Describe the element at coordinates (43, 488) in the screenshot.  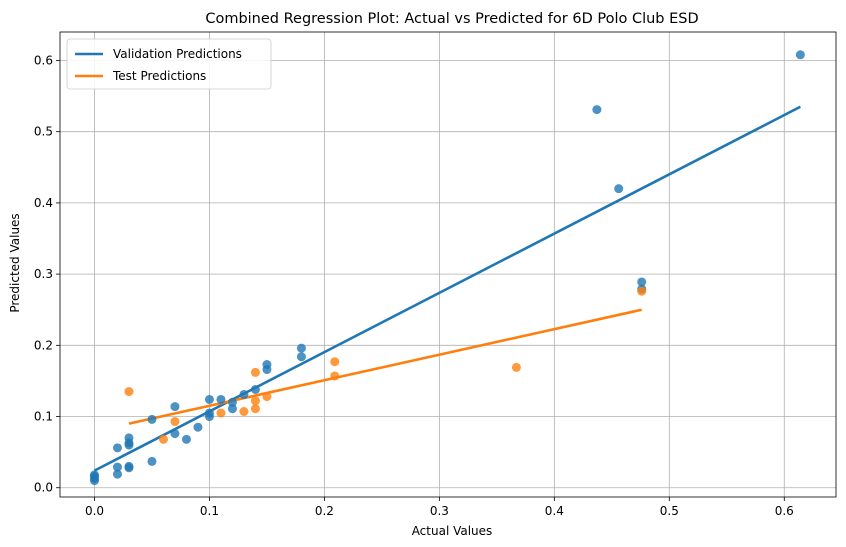
I see `y-tick-label: 0.0` at that location.